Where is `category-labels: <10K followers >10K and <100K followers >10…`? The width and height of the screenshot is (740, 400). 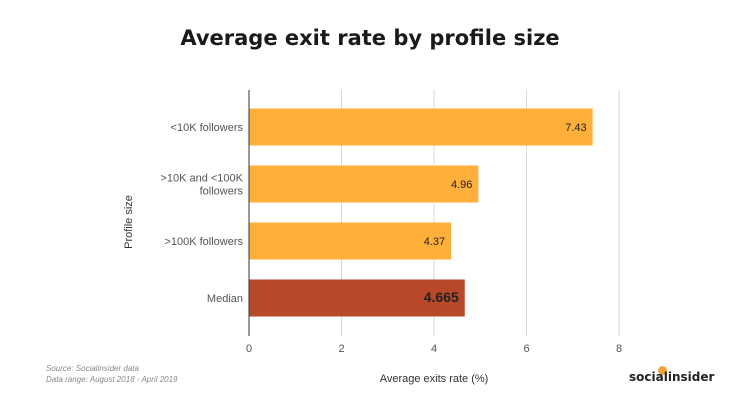
category-labels: <10K followers >10K and <100K followers >10… is located at coordinates (201, 213).